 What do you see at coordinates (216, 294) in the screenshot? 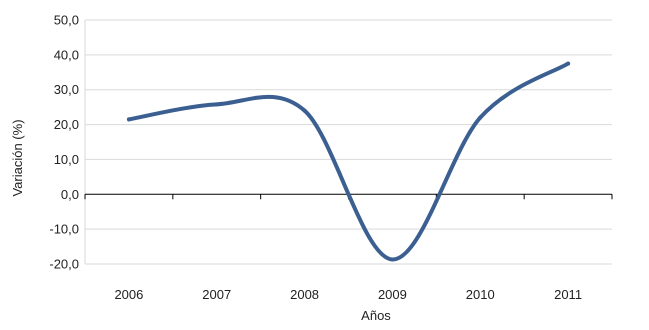
I see `x-tick-label: 2007` at bounding box center [216, 294].